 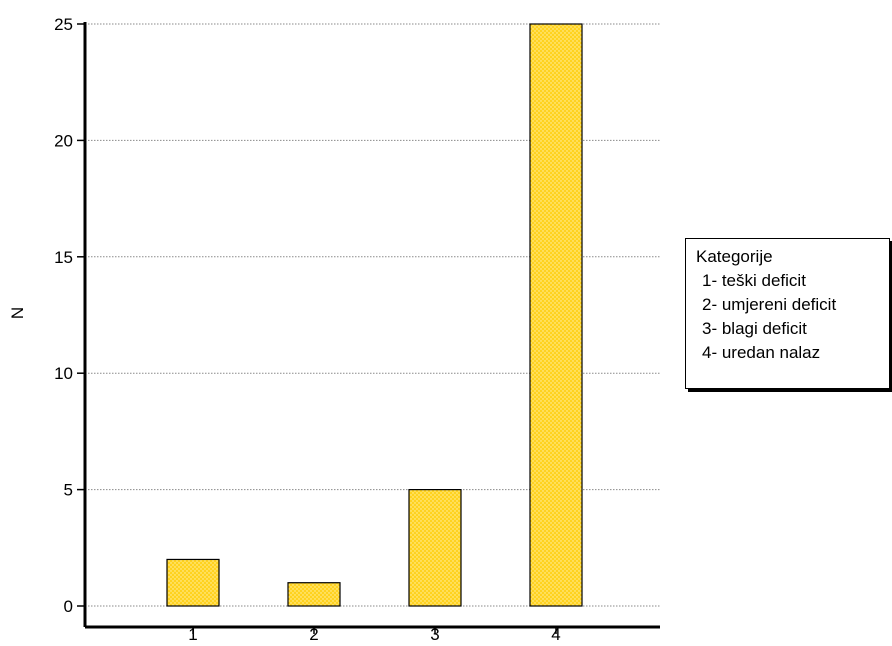 What do you see at coordinates (434, 634) in the screenshot?
I see `x-tick-label: 3` at bounding box center [434, 634].